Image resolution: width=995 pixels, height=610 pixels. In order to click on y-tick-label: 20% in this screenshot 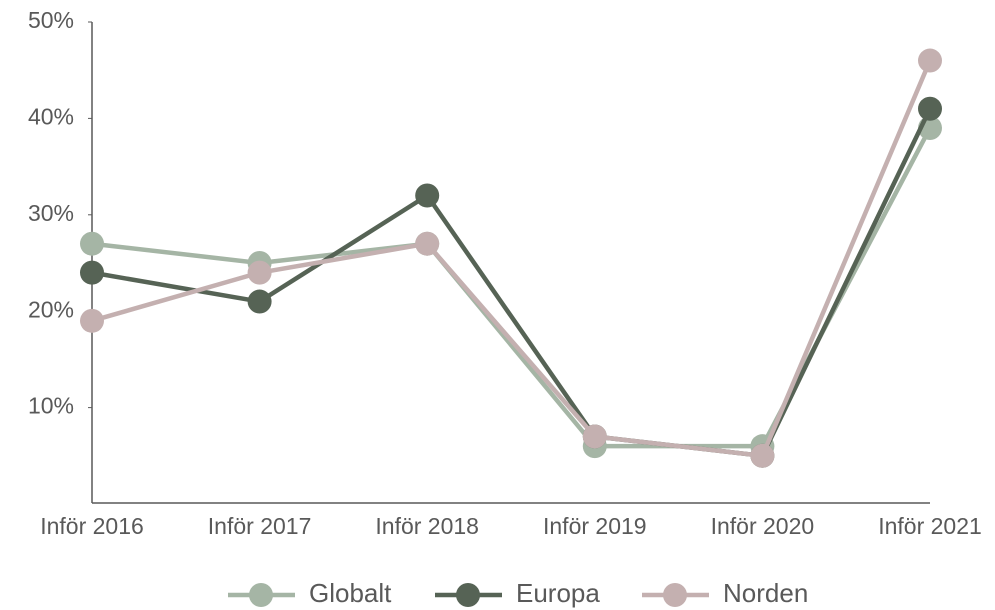, I will do `click(51, 309)`.